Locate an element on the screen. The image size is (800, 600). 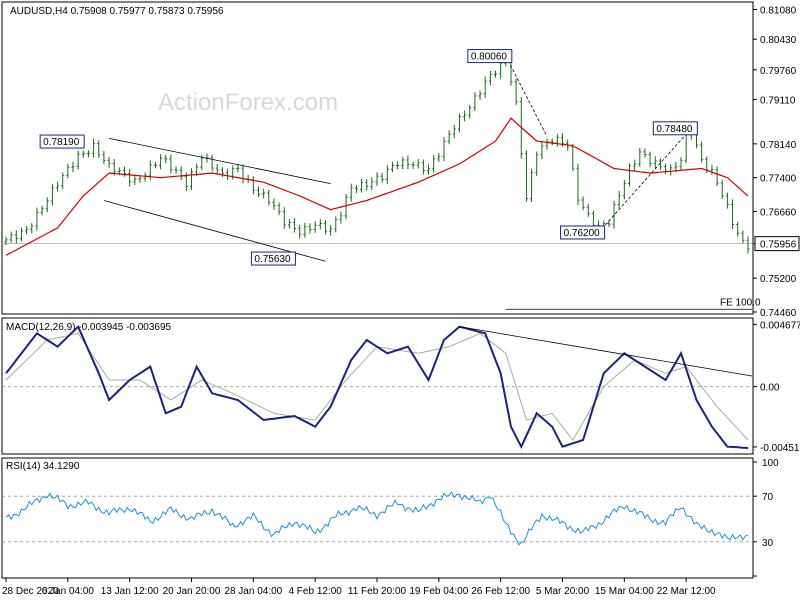
price-axis-label: 0.76660 is located at coordinates (778, 212).